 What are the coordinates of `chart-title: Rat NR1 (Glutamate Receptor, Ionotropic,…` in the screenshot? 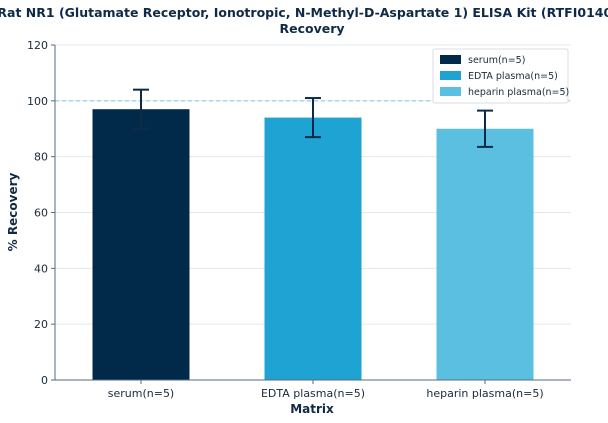 It's located at (304, 12).